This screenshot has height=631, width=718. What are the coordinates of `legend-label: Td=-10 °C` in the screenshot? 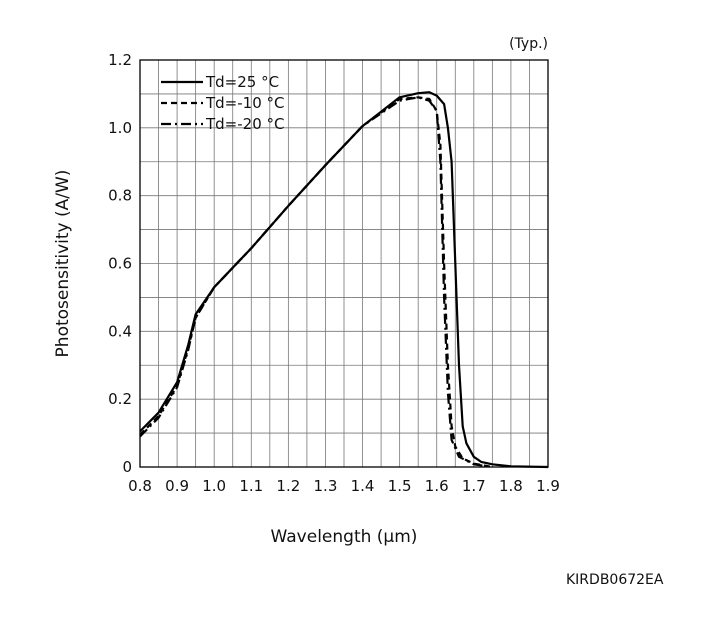 It's located at (245, 103).